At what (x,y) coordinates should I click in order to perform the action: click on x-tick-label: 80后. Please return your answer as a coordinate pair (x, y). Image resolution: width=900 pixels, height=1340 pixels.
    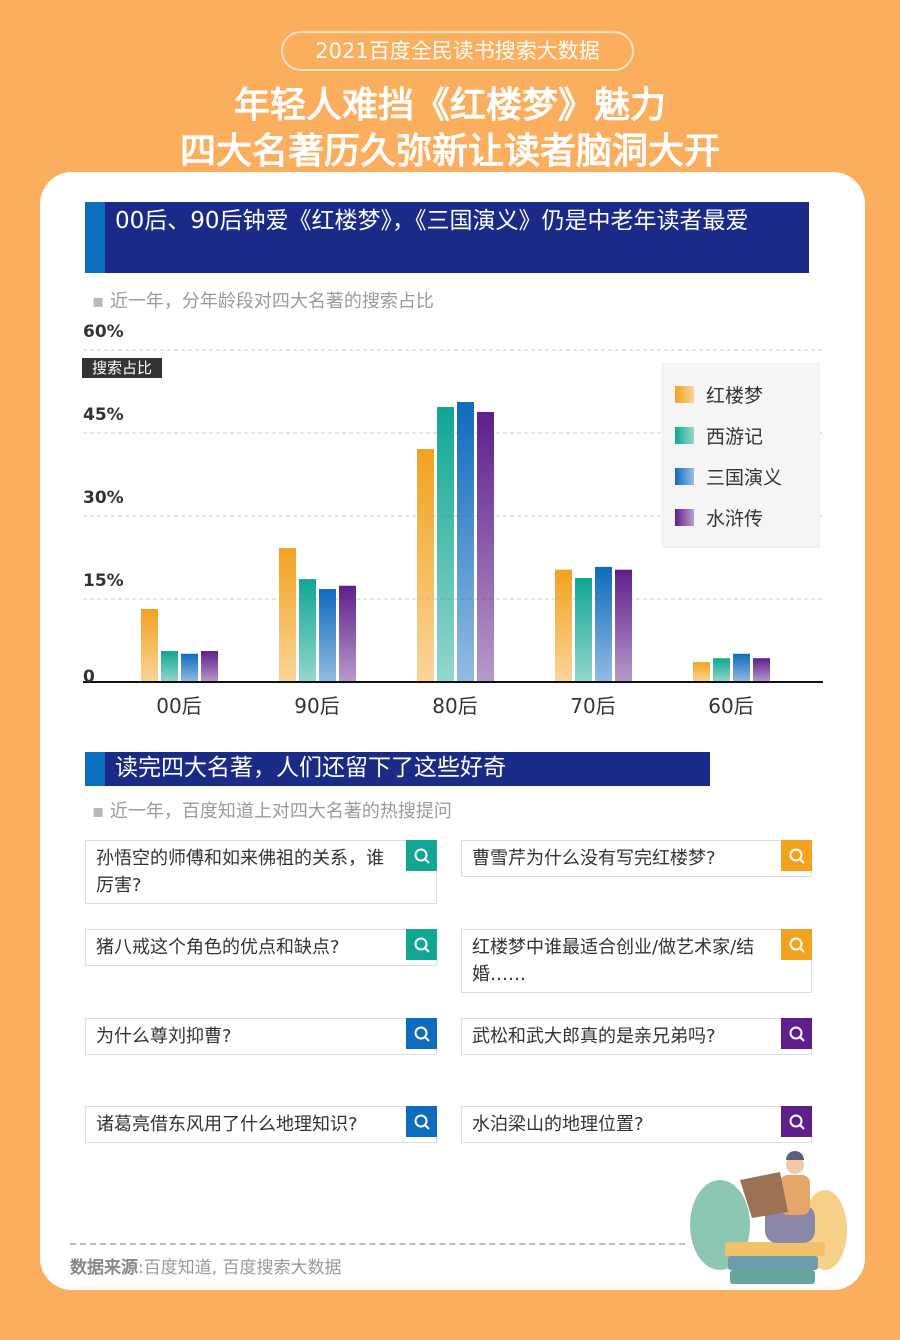
    Looking at the image, I should click on (455, 706).